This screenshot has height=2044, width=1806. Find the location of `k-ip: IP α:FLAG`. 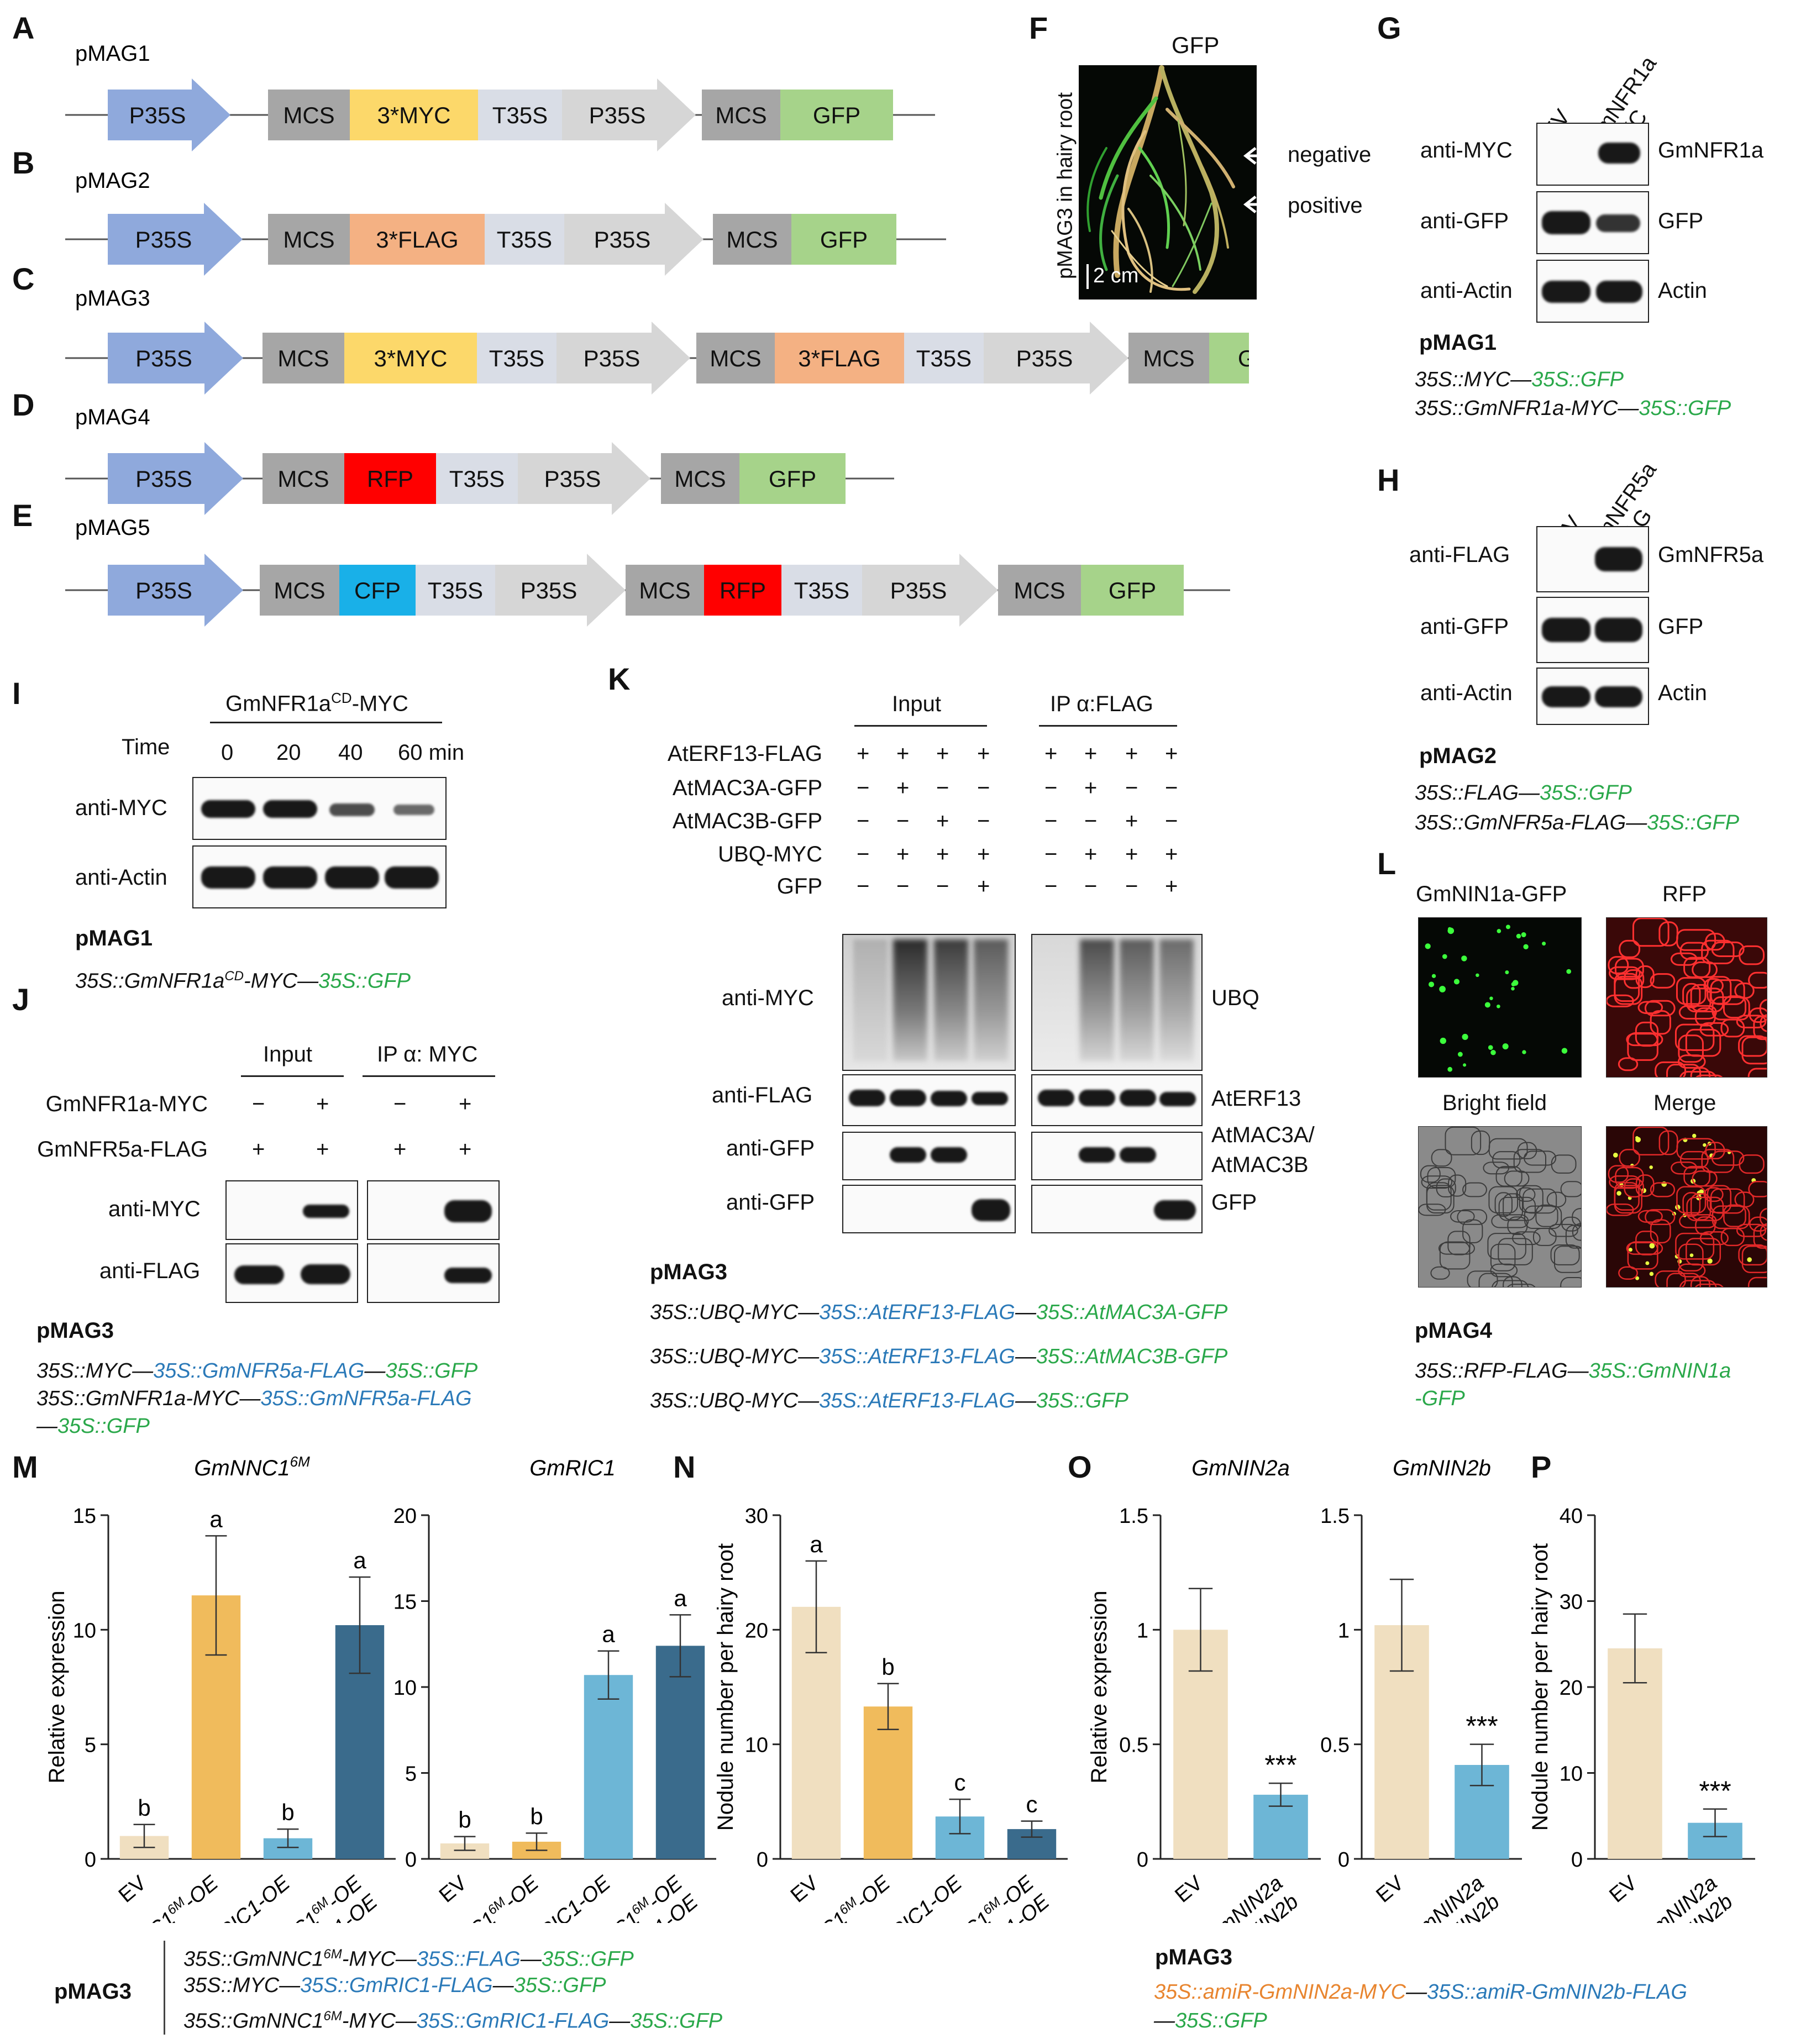

k-ip: IP α:FLAG is located at coordinates (1101, 704).